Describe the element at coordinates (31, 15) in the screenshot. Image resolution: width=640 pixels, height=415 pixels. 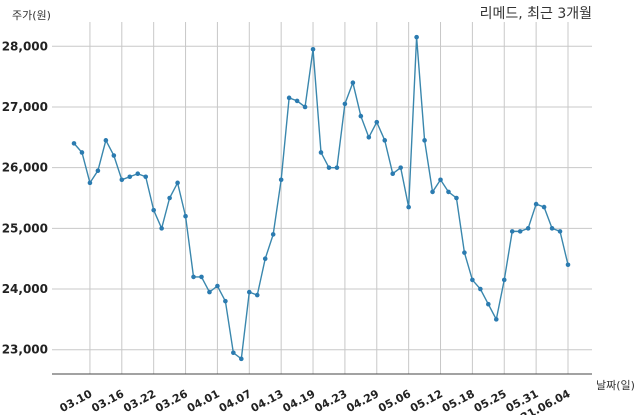
I see `y-axis-label: 주가(원)` at that location.